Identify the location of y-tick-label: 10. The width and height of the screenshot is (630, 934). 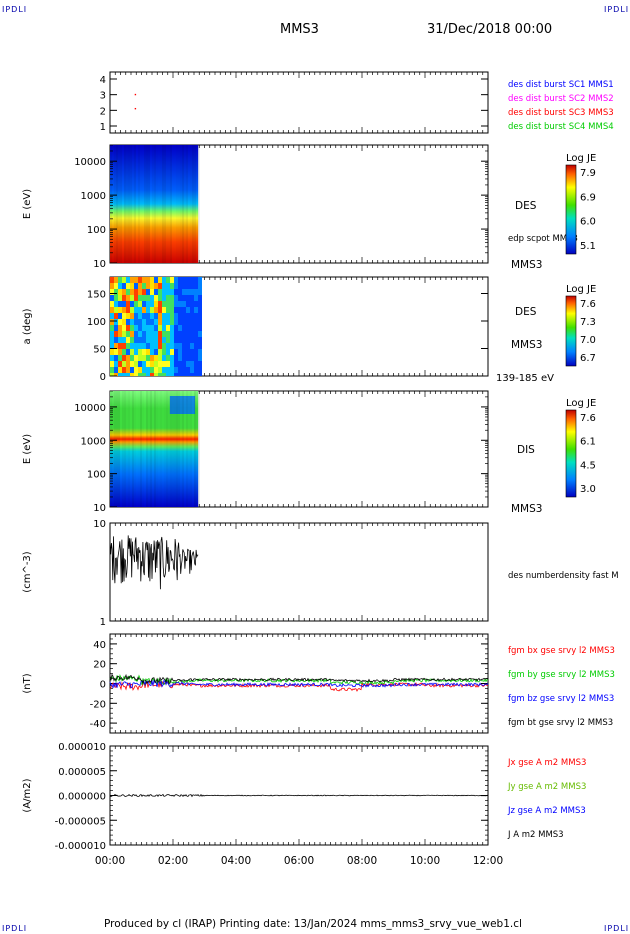
(99, 524).